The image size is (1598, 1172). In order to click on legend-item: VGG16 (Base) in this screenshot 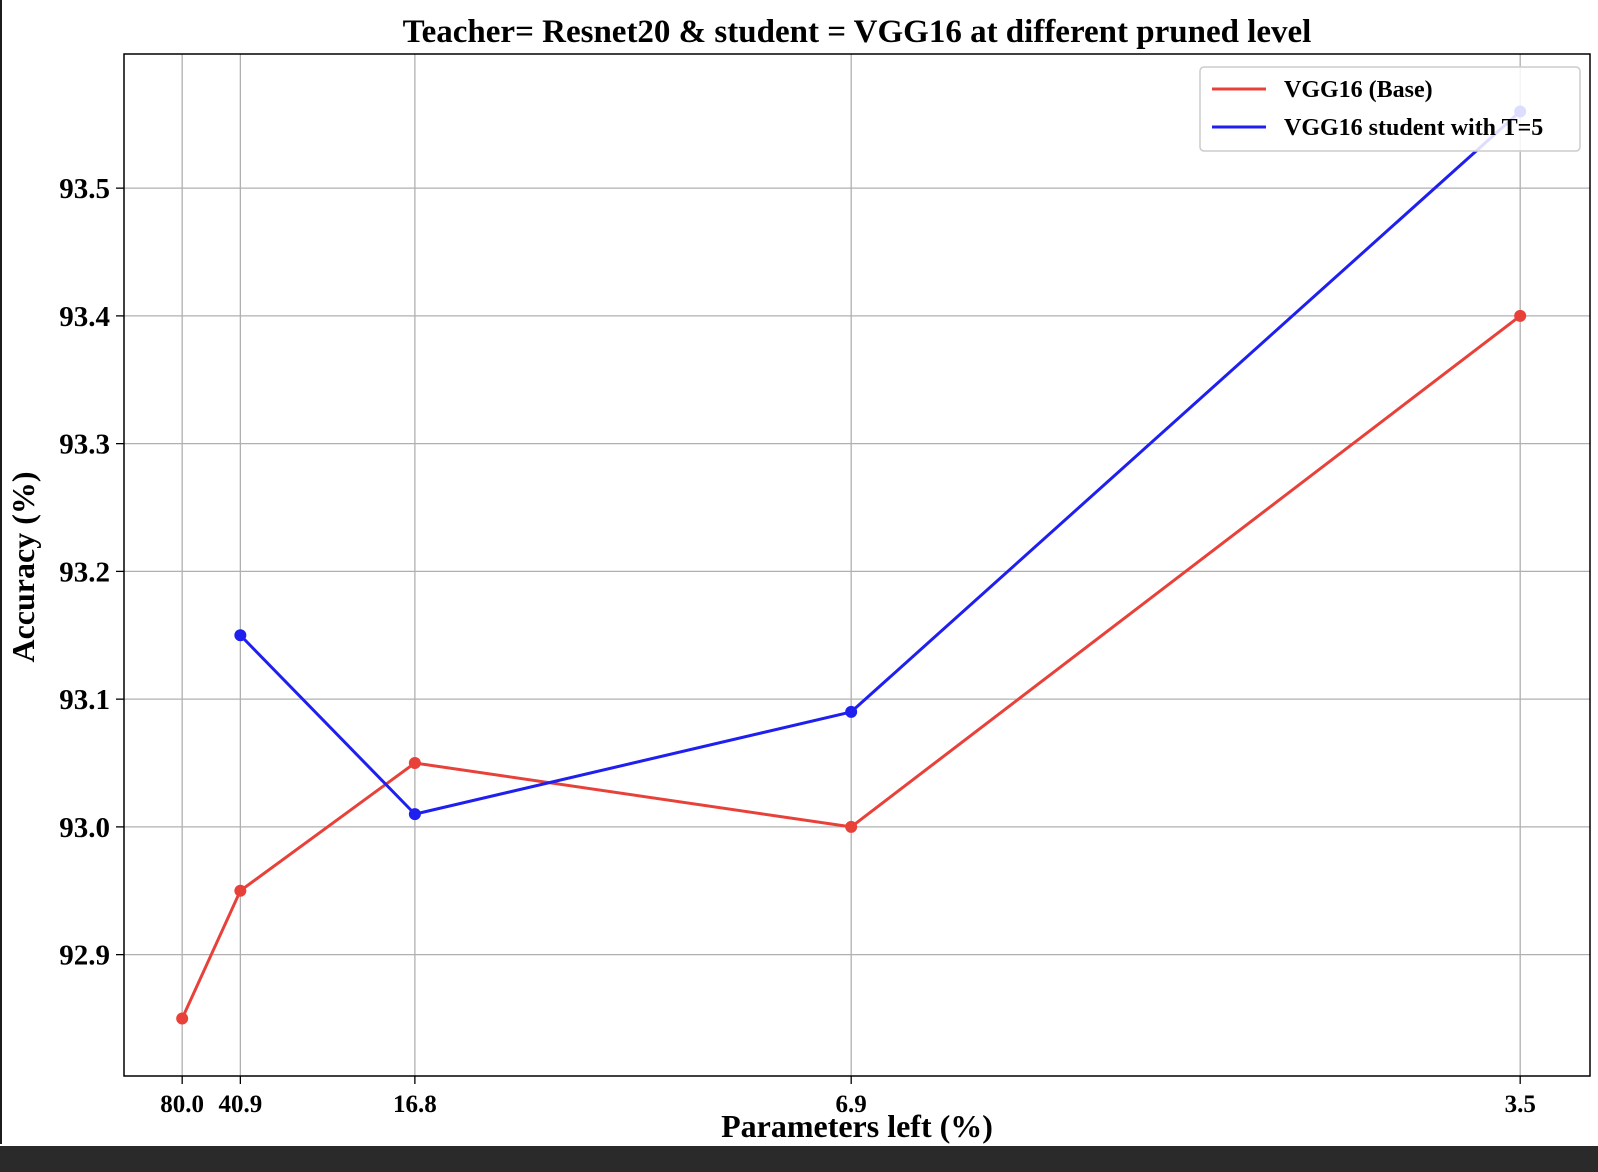, I will do `click(1322, 90)`.